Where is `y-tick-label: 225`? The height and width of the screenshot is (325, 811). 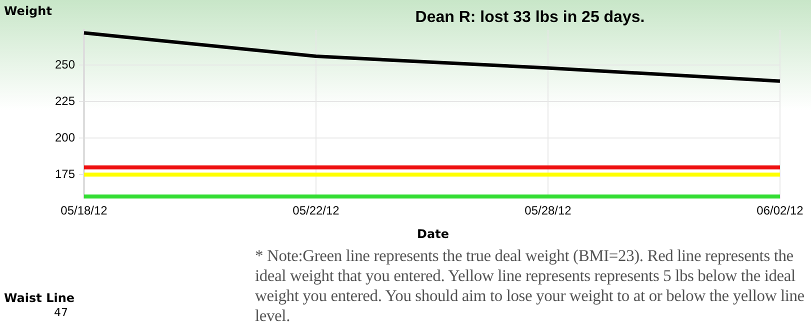
y-tick-label: 225 is located at coordinates (65, 101).